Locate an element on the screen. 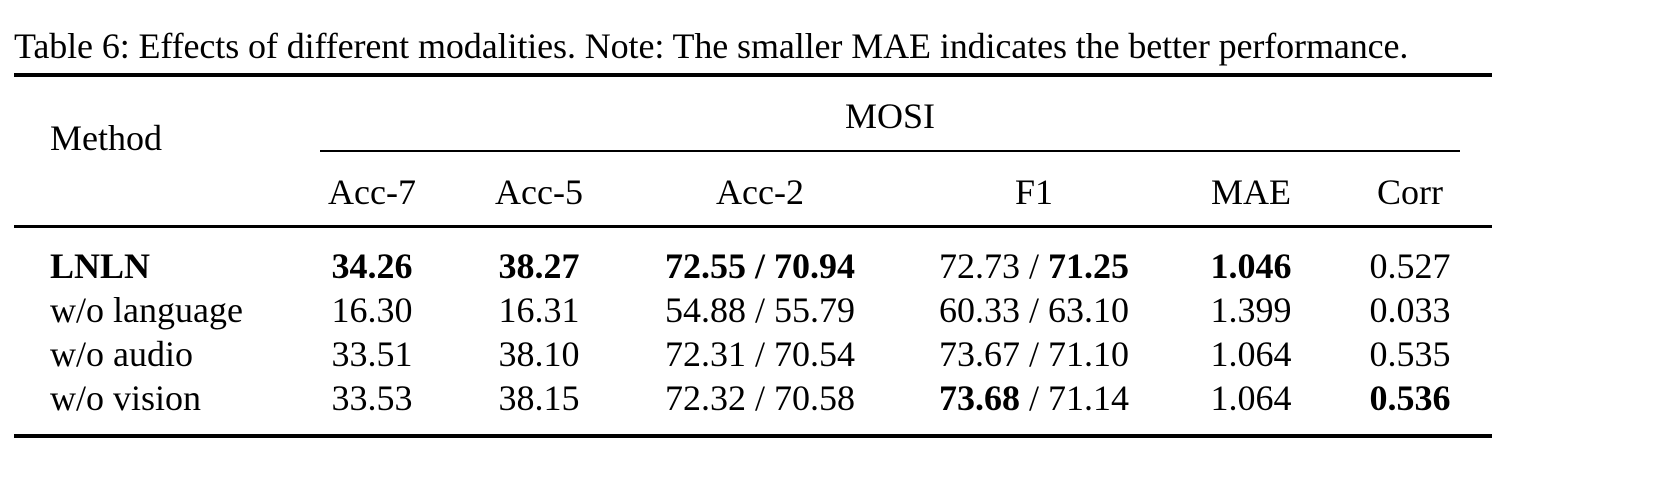 This screenshot has height=486, width=1659. cell-value: 0.033 is located at coordinates (1410, 310).